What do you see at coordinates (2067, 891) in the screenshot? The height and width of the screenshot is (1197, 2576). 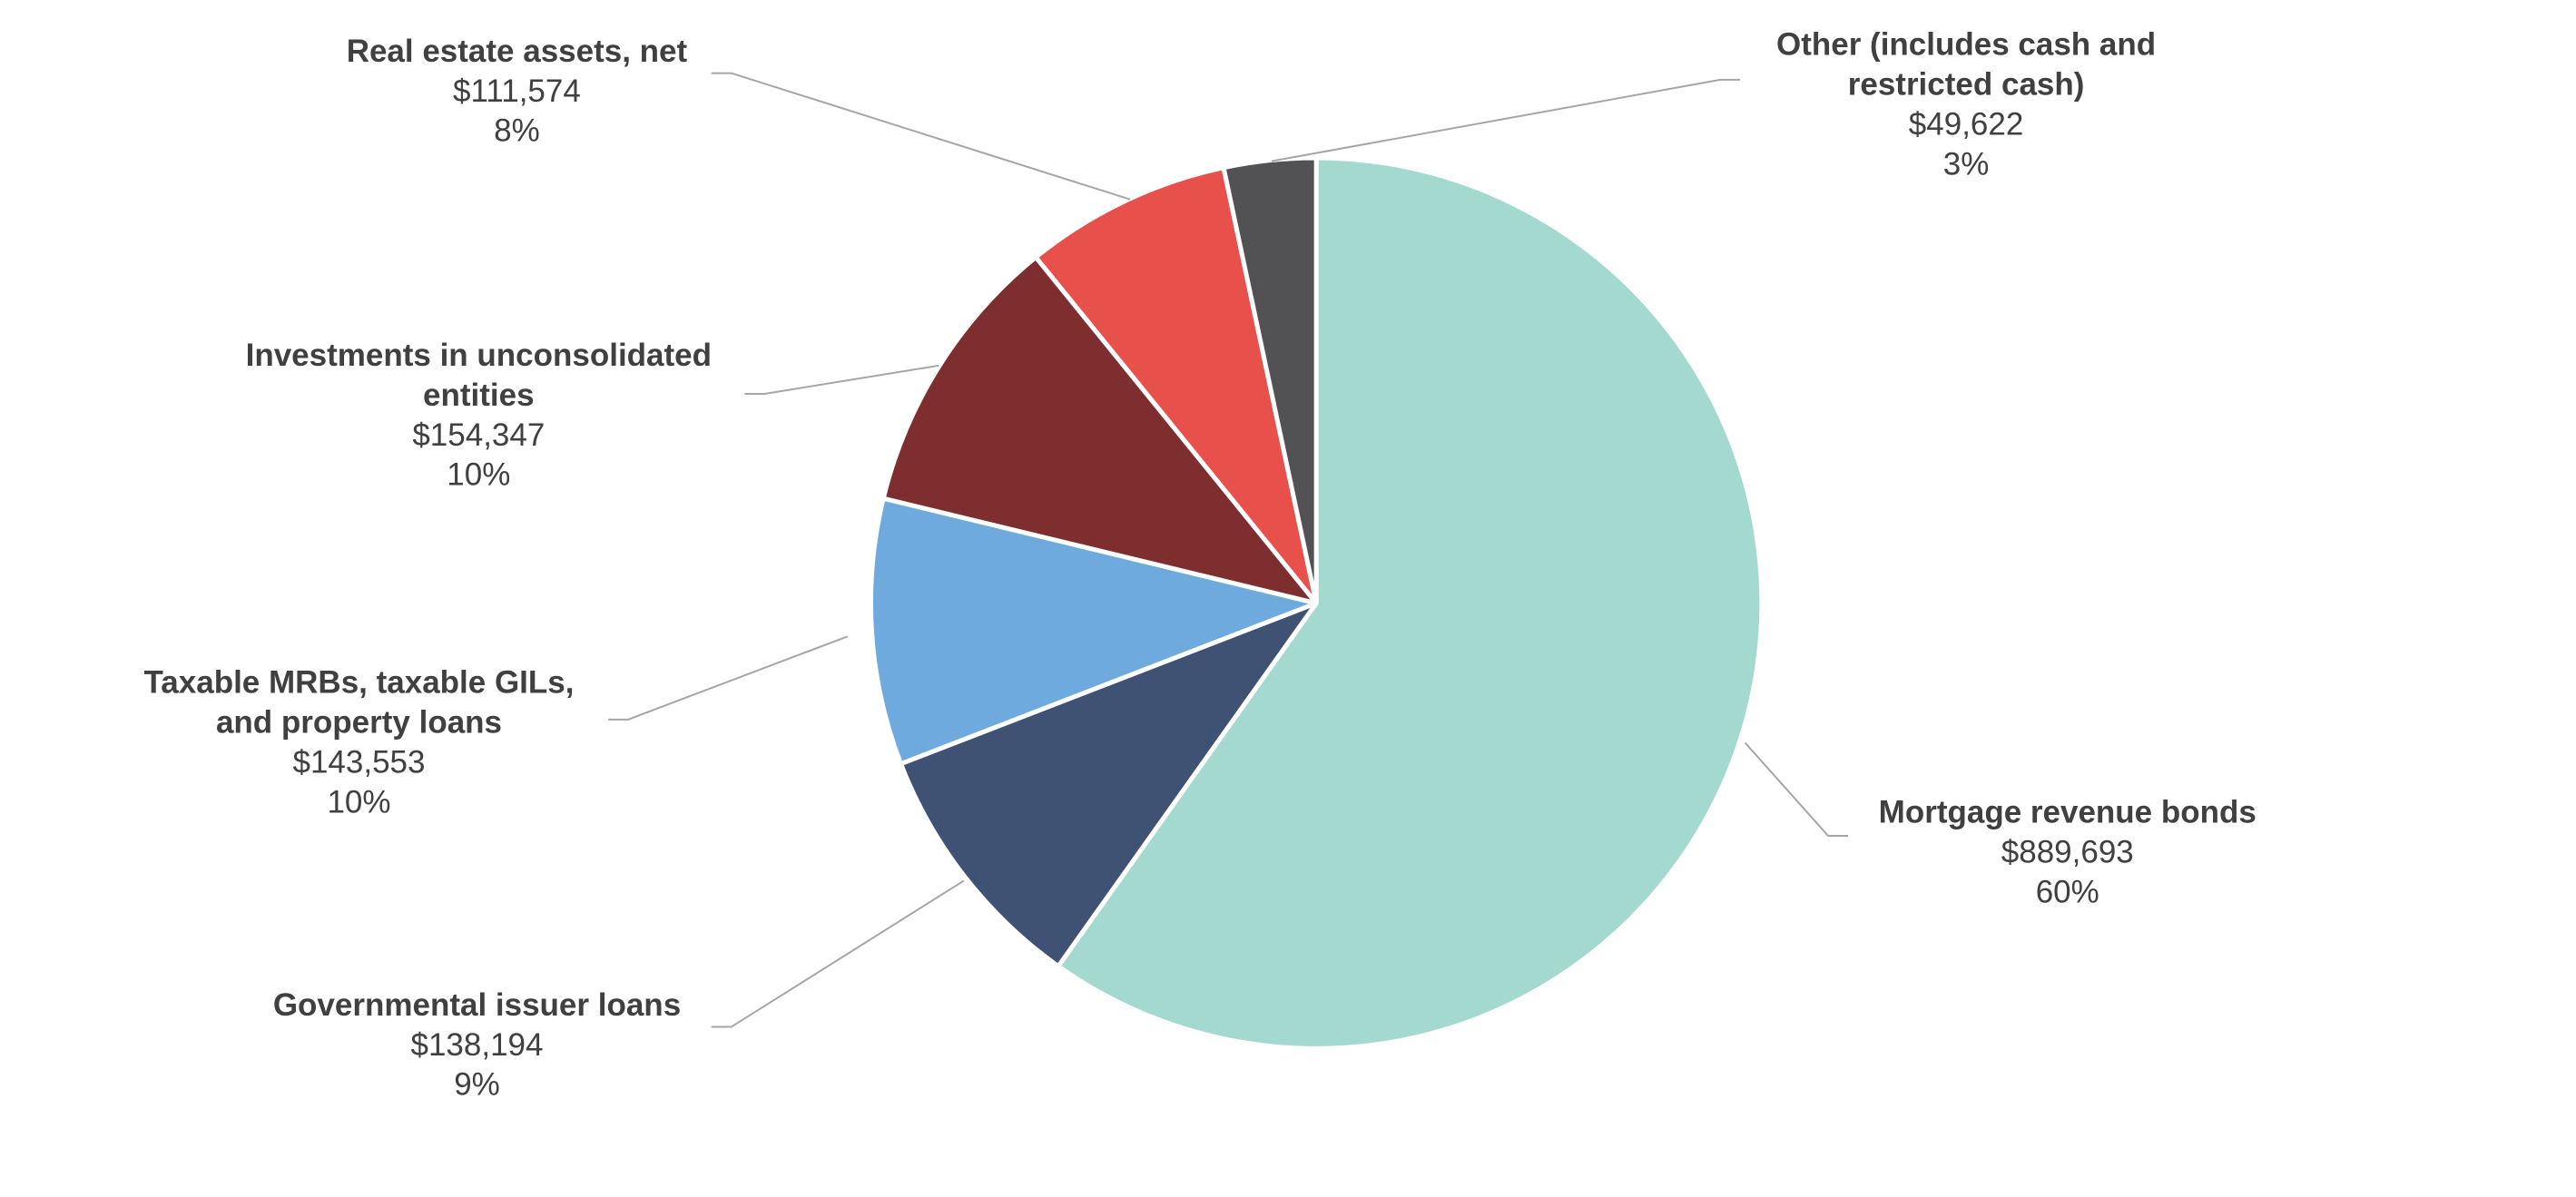 I see `percent-label: 60%` at bounding box center [2067, 891].